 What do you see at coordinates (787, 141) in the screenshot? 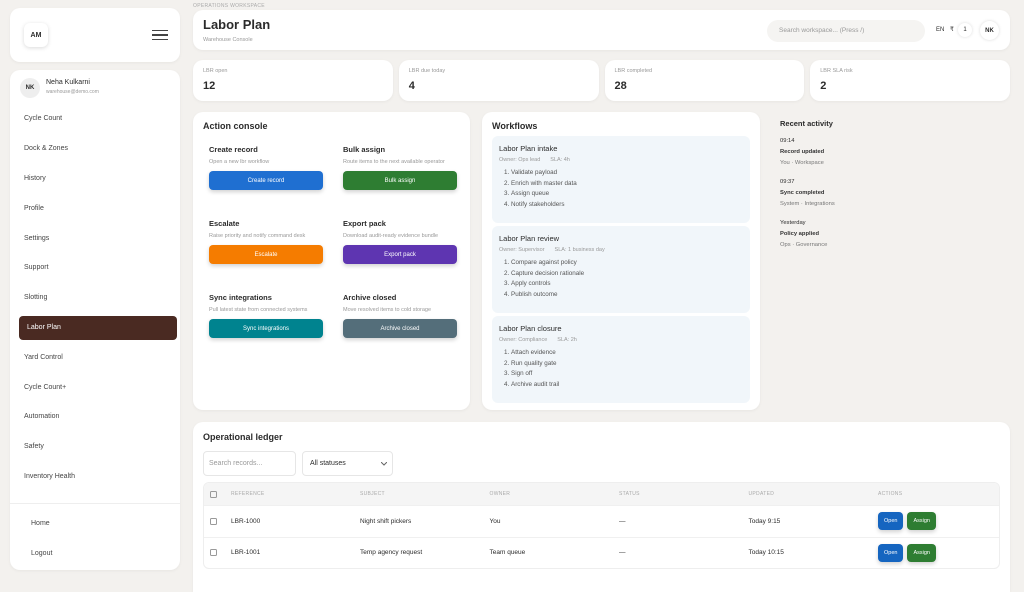
I see `activity-time: 09:14` at bounding box center [787, 141].